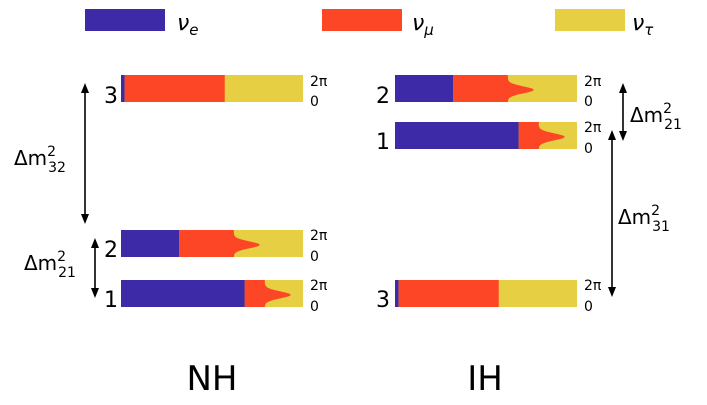 The height and width of the screenshot is (405, 707). Describe the element at coordinates (493, 88) in the screenshot. I see `ih-level-2-bar-nu-mu-segment` at that location.